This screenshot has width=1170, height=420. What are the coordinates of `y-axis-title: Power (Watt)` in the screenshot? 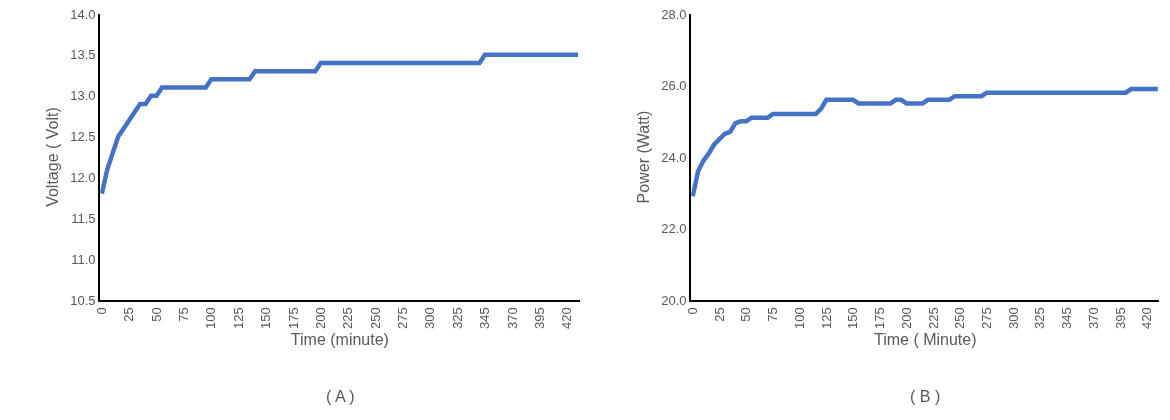 It's located at (643, 157).